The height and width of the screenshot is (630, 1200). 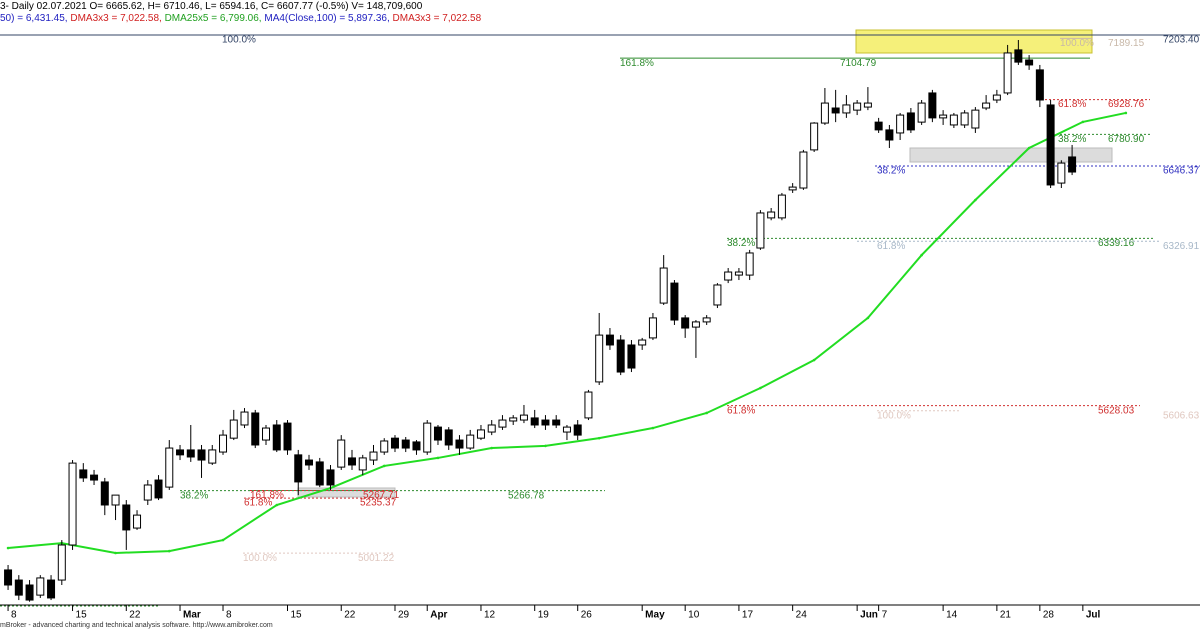 What do you see at coordinates (378, 503) in the screenshot?
I see `level-value: 5235.37` at bounding box center [378, 503].